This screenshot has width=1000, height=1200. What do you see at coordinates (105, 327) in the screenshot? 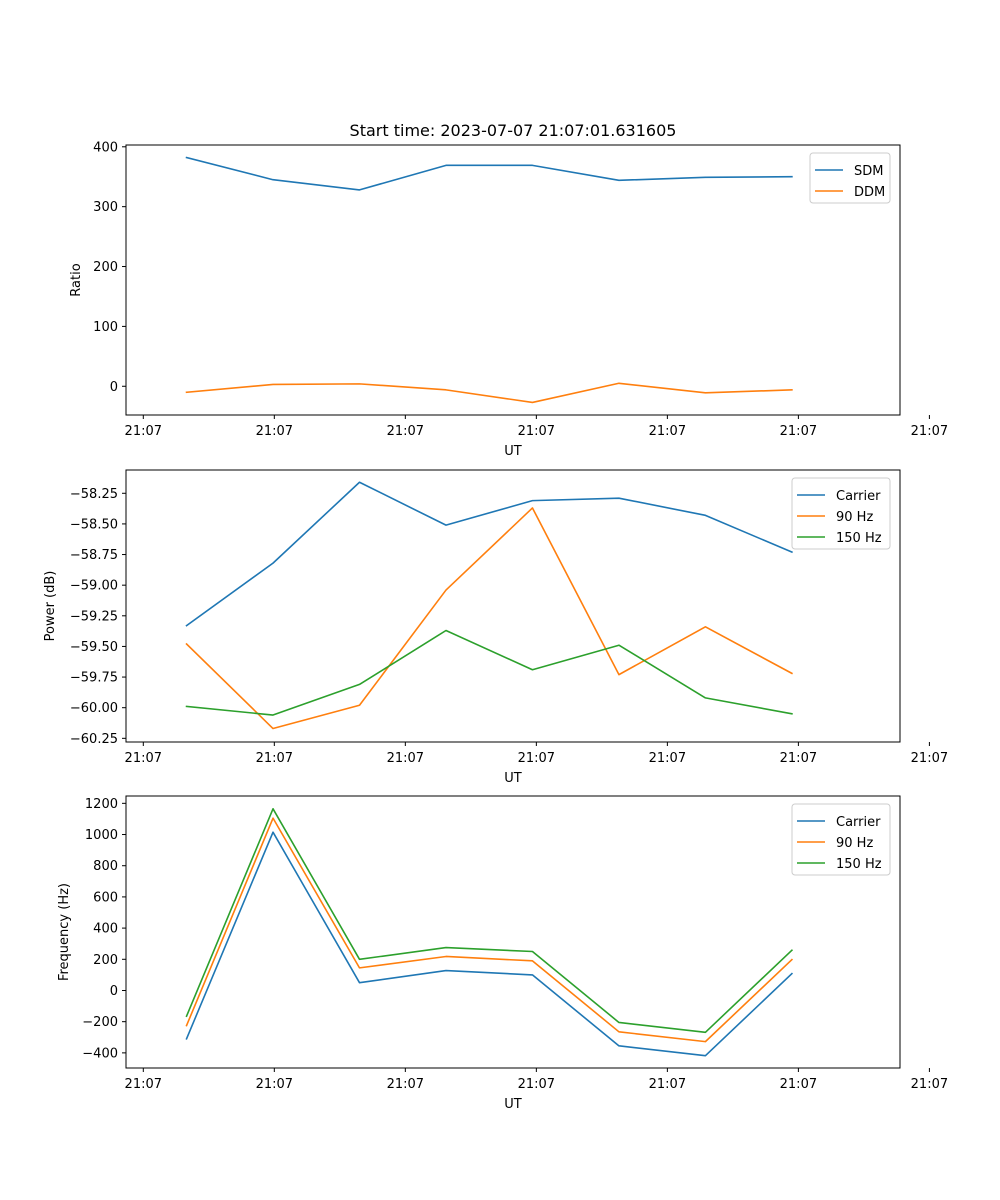
I see `y-tick-label: 100` at bounding box center [105, 327].